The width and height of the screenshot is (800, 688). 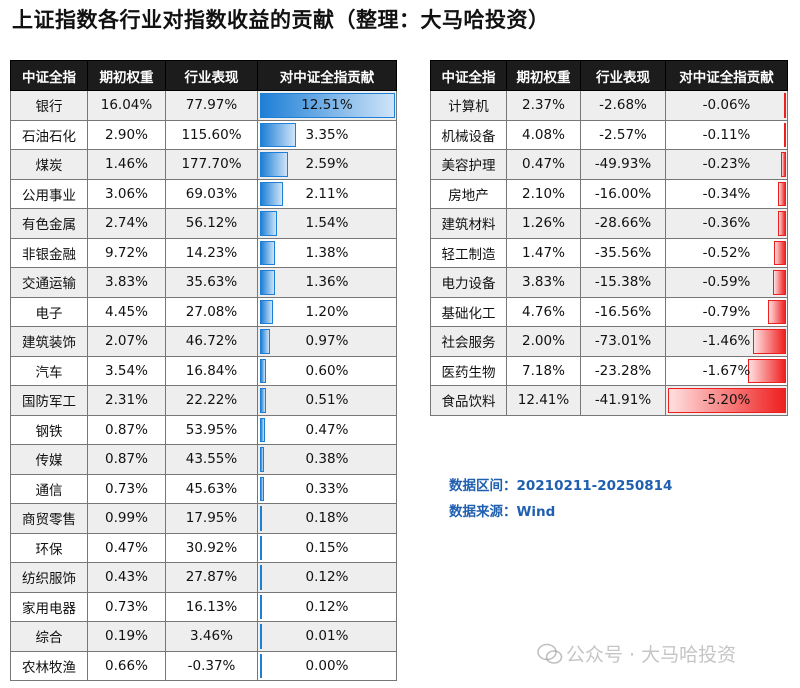 I want to click on contribution-label: -0.52%, so click(x=726, y=252).